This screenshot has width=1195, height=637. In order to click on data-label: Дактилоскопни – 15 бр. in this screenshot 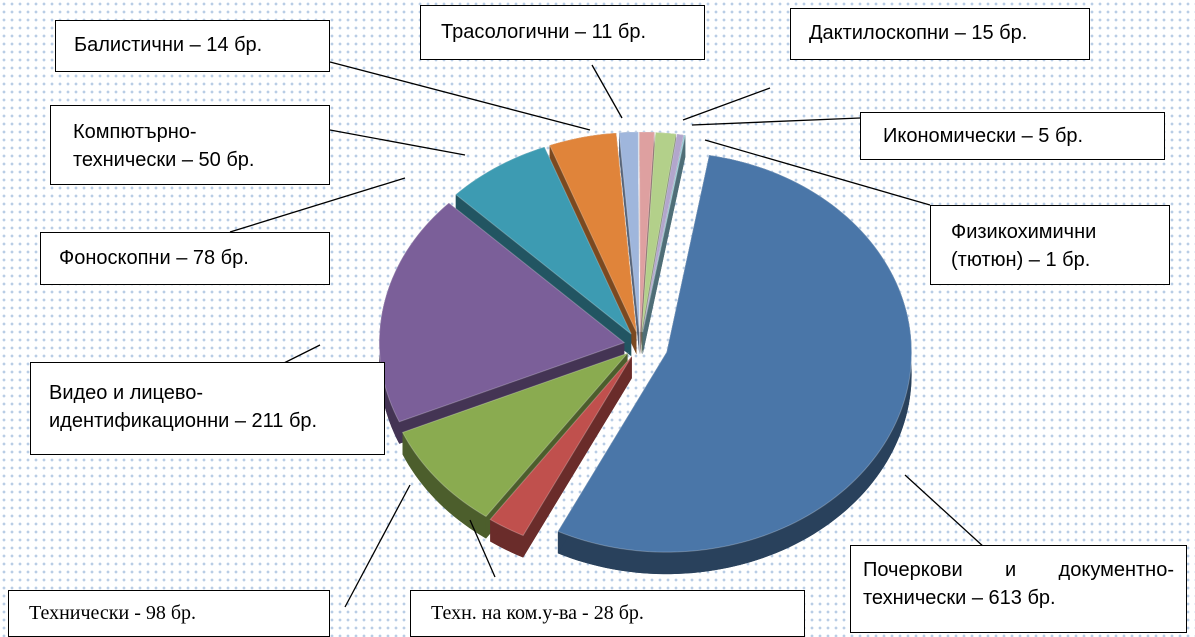, I will do `click(940, 34)`.